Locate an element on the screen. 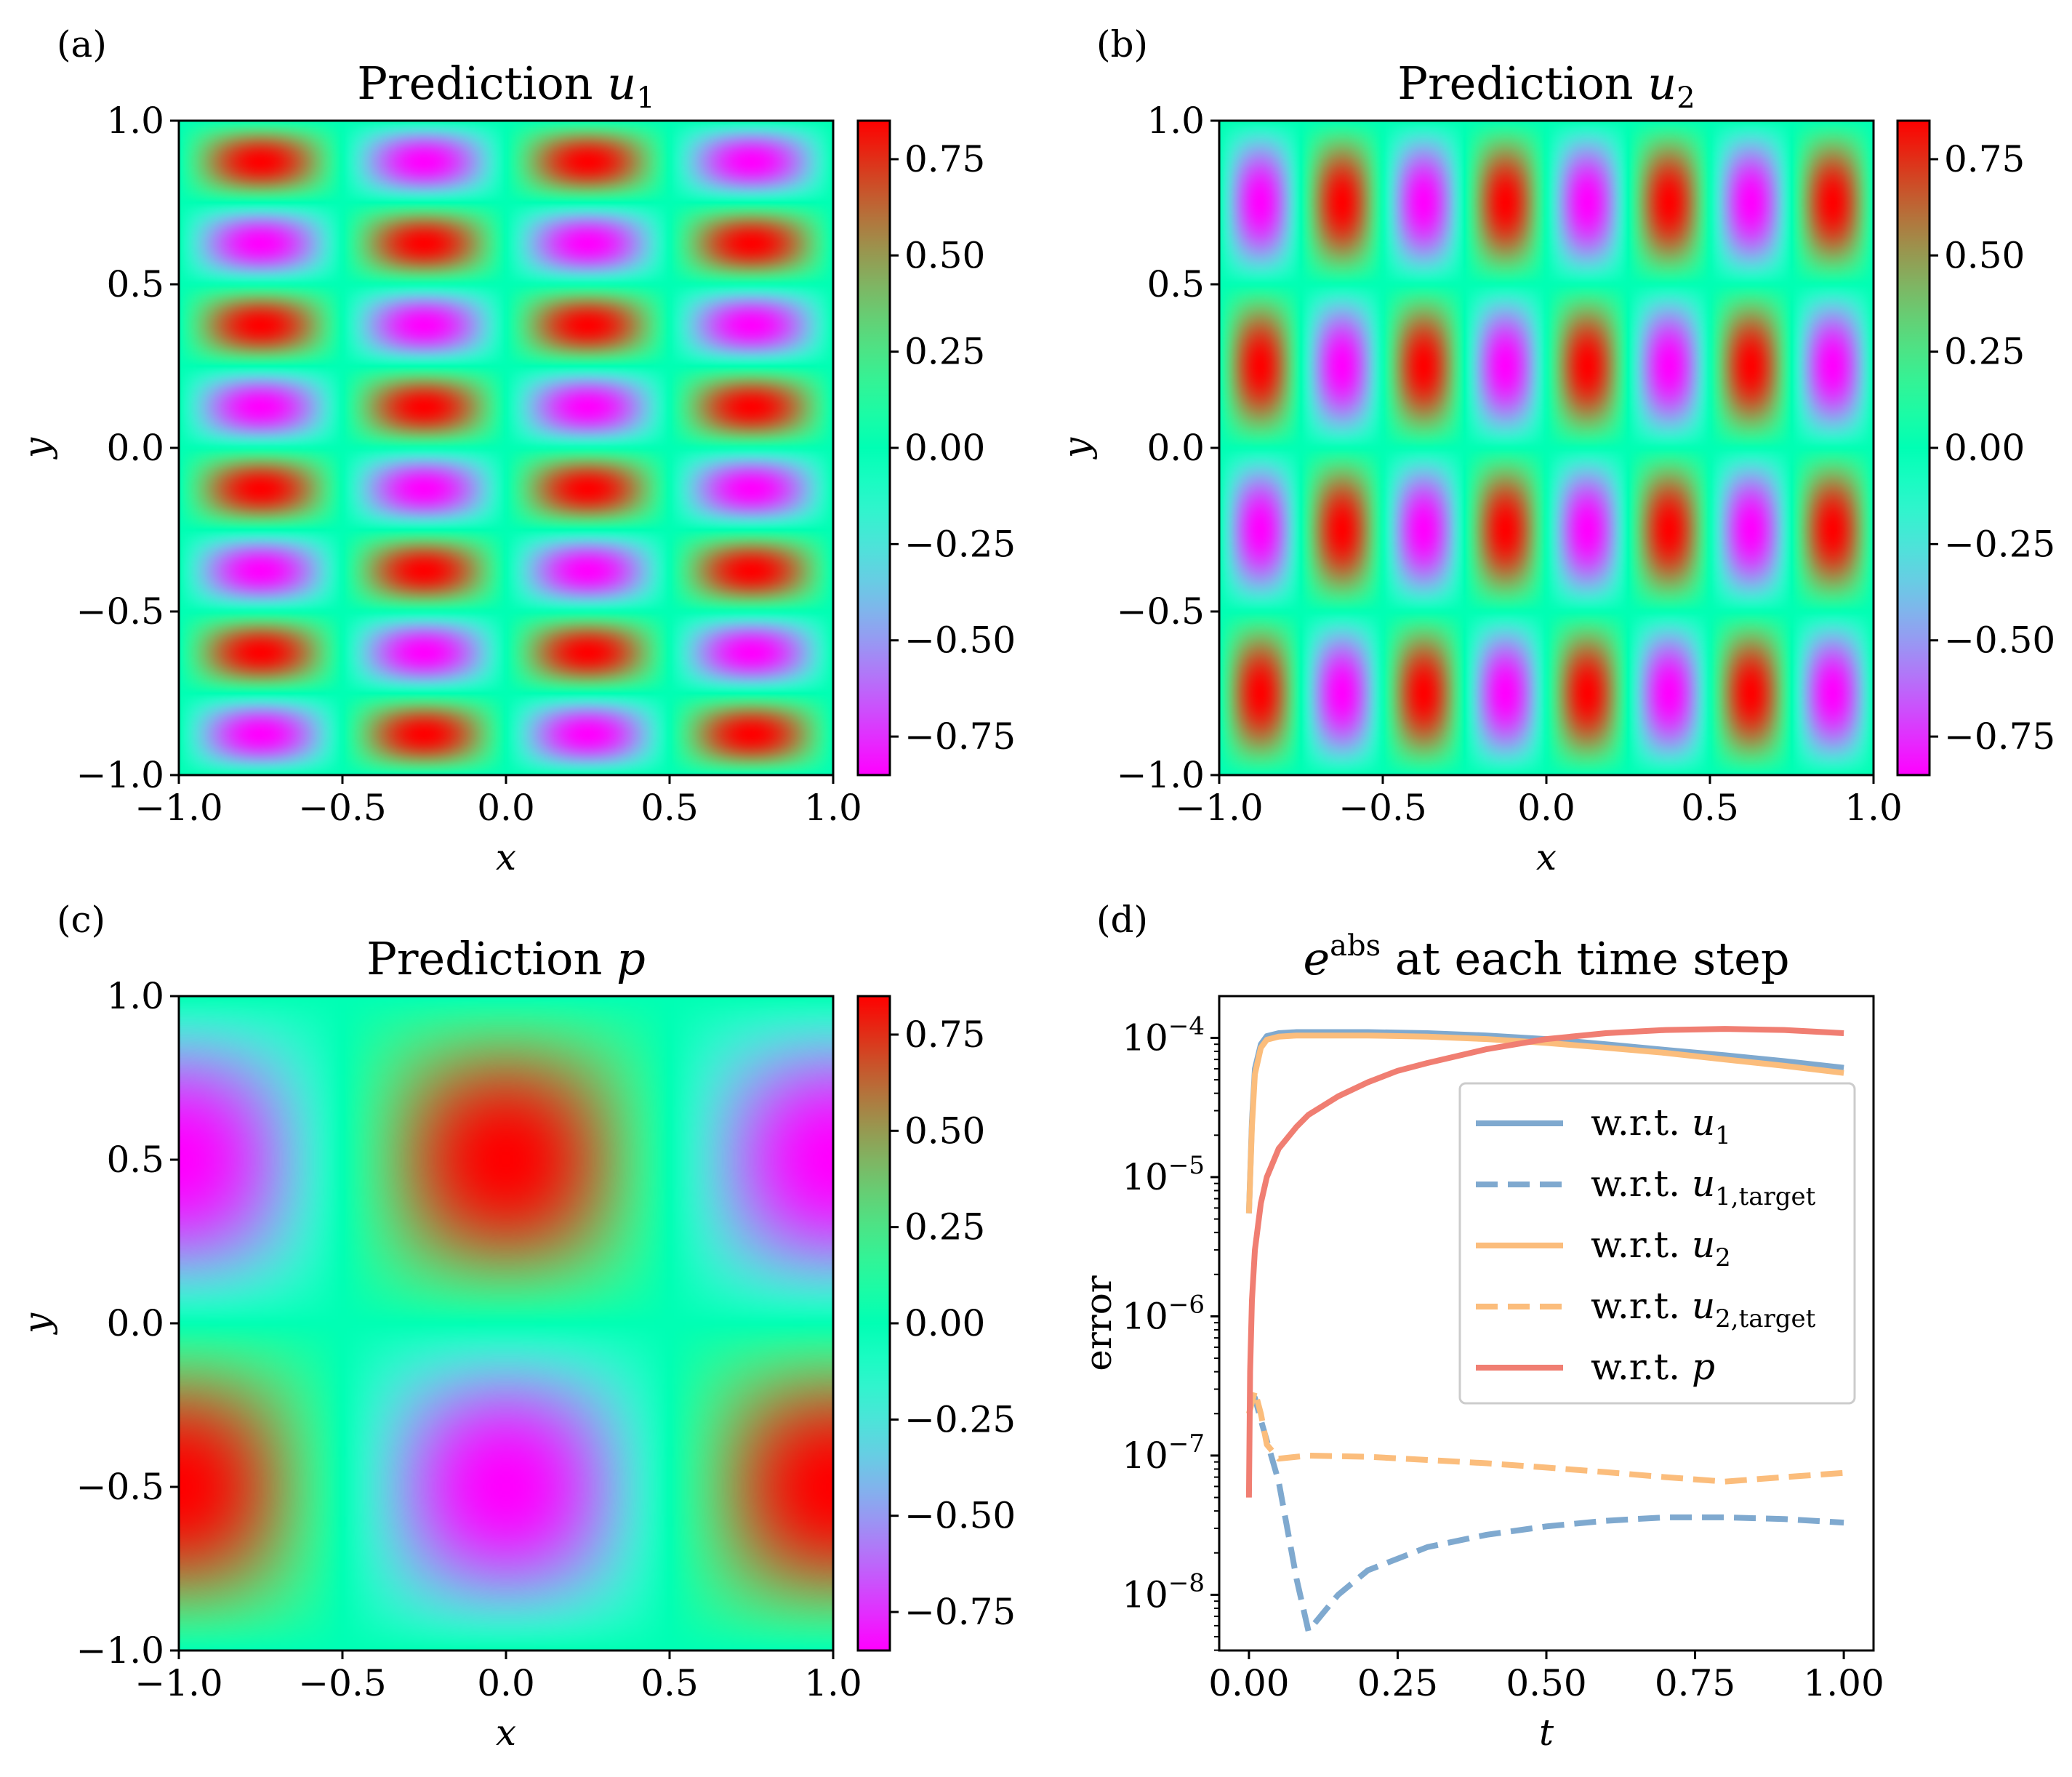 The image size is (2072, 1777). y-axis-label: error is located at coordinates (1098, 1323).